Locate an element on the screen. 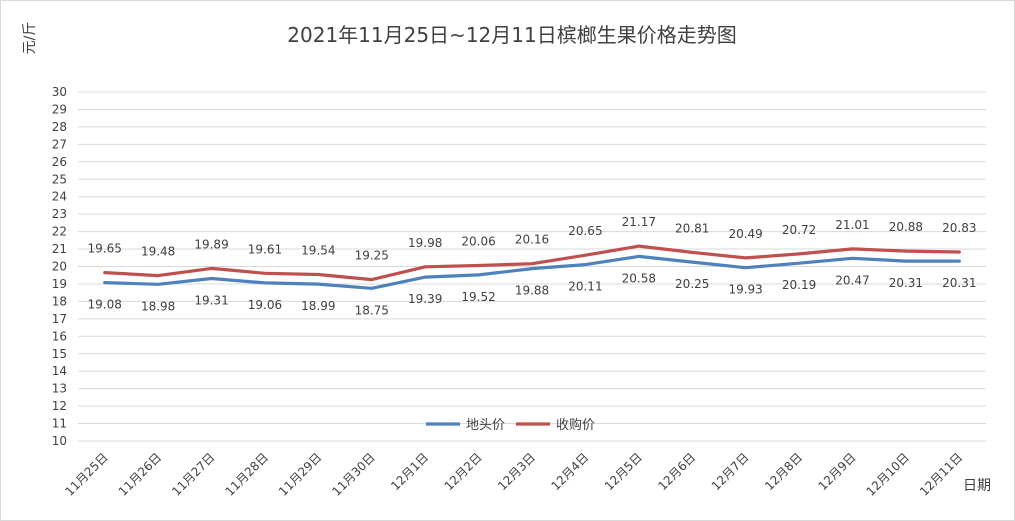 This screenshot has height=521, width=1015. data-label: 21.17 is located at coordinates (639, 222).